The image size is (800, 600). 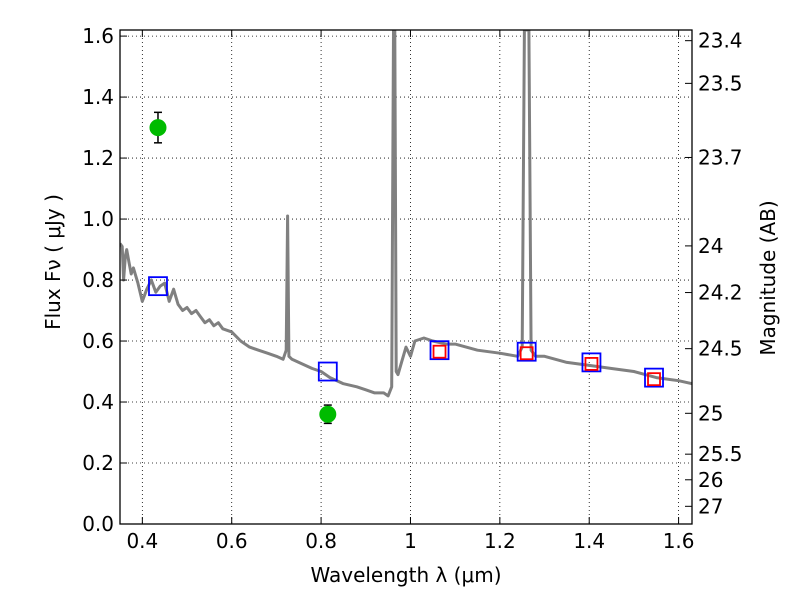 What do you see at coordinates (710, 480) in the screenshot?
I see `y2-tick-label: 26` at bounding box center [710, 480].